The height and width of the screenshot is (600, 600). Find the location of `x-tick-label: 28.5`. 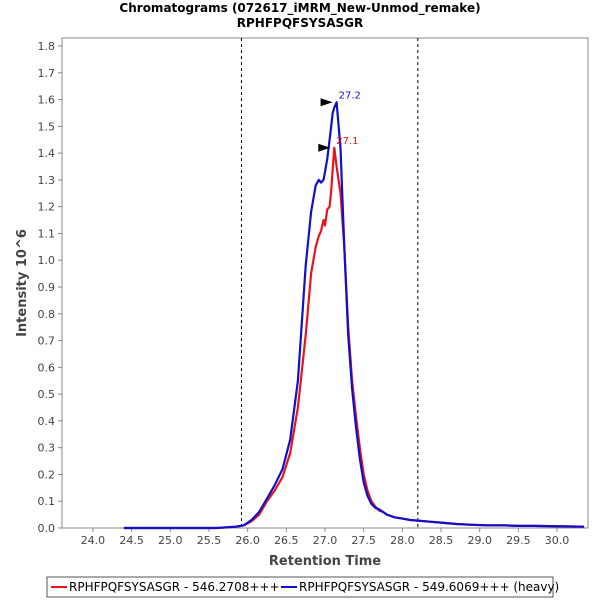

x-tick-label: 28.5 is located at coordinates (441, 540).